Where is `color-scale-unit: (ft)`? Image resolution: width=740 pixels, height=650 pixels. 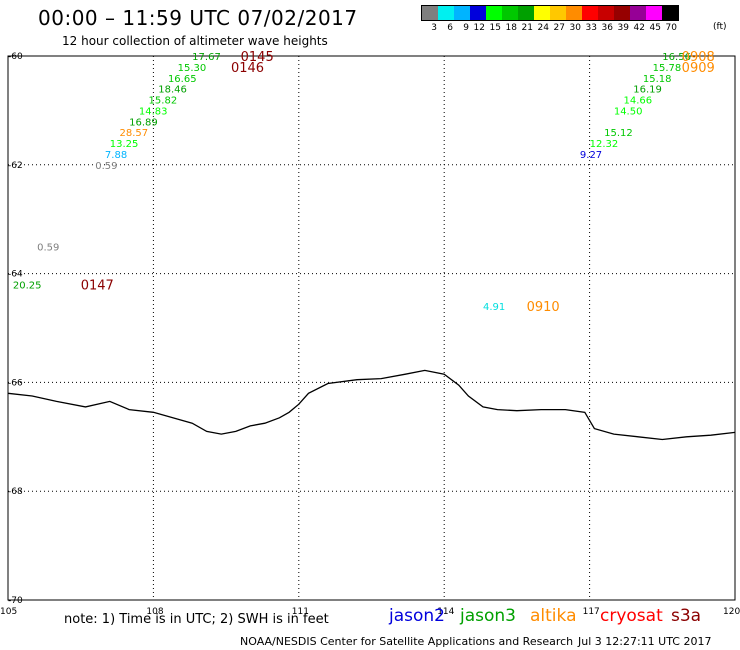 color-scale-unit: (ft) is located at coordinates (720, 27).